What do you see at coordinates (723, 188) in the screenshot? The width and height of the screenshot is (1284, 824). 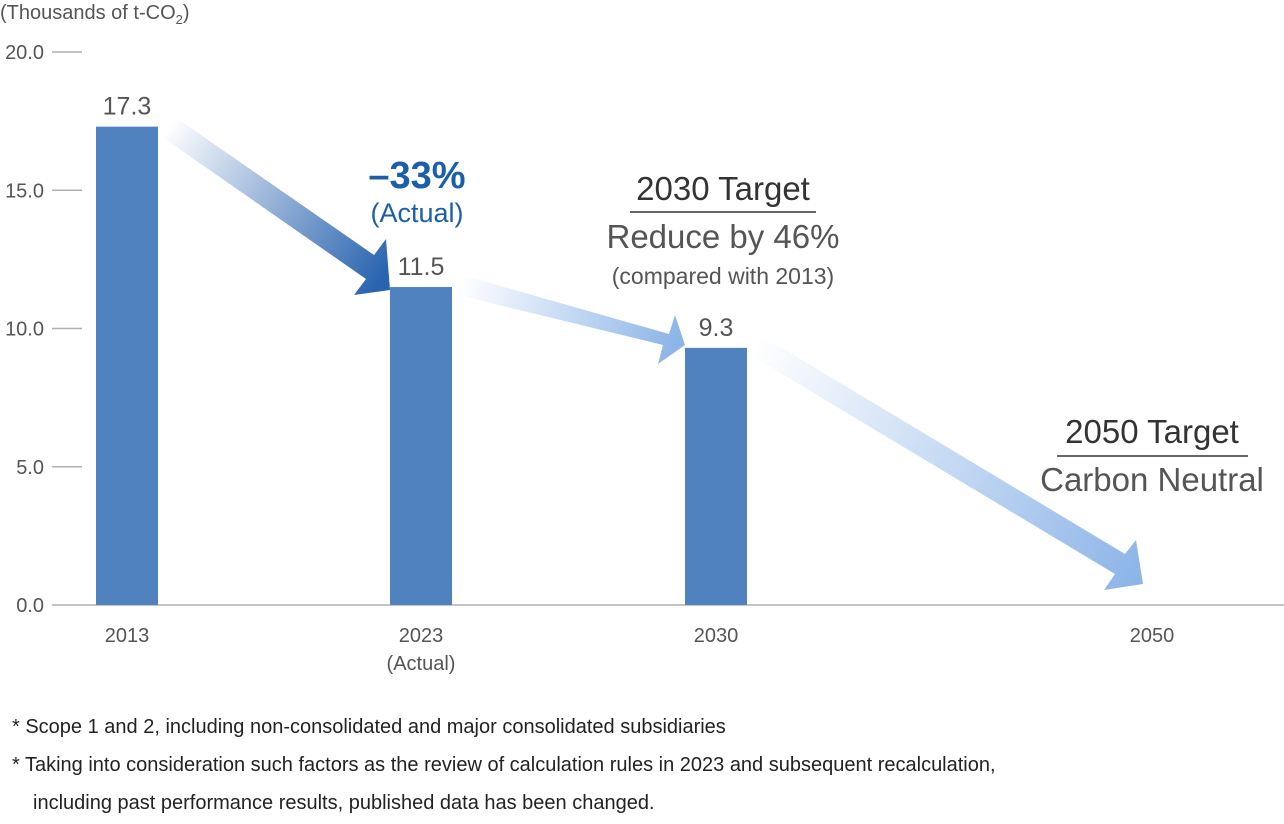 I see `target-2030-title: 2030 Target` at bounding box center [723, 188].